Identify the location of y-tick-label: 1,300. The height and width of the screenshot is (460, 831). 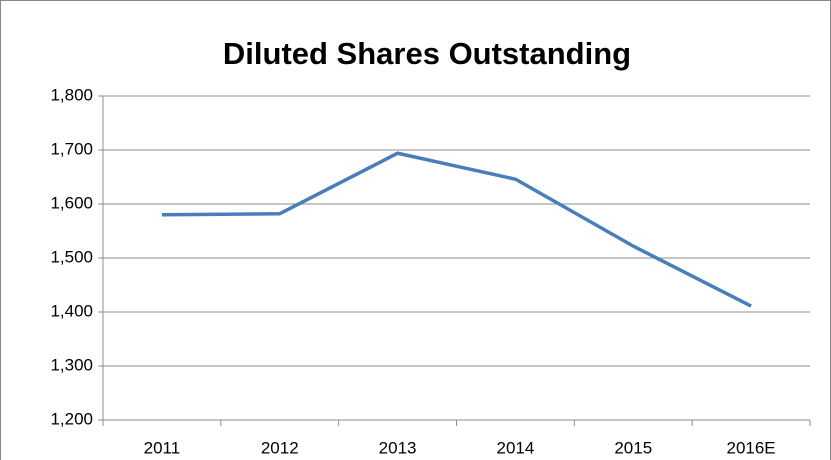
(71, 364).